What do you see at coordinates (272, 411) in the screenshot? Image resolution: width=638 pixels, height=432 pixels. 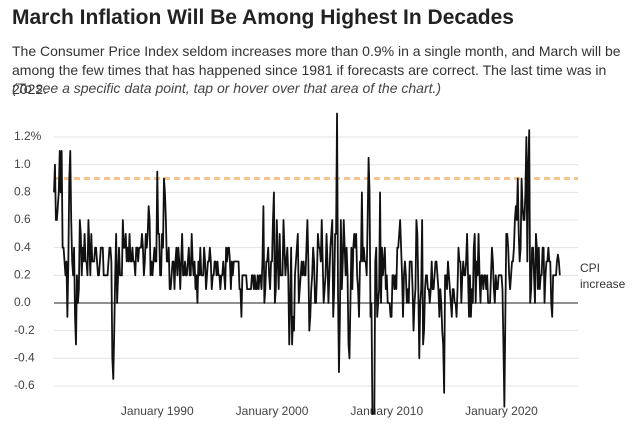 I see `x-tick-label: January 2000` at bounding box center [272, 411].